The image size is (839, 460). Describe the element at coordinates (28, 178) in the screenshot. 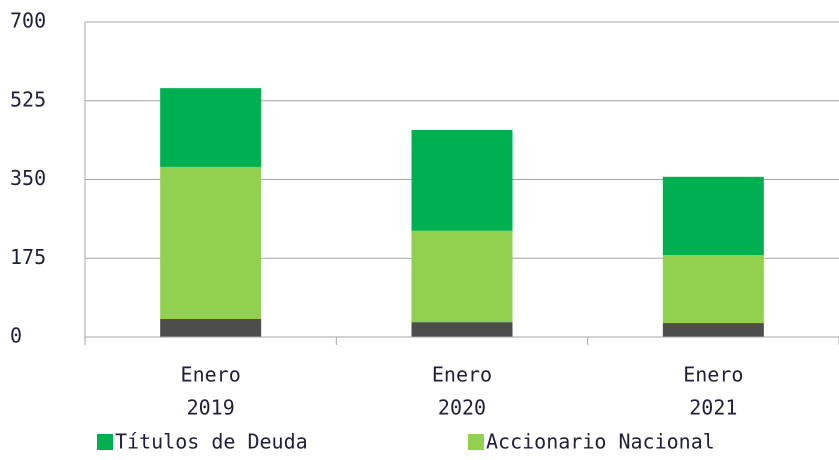

I see `y-tick-label: 350` at that location.